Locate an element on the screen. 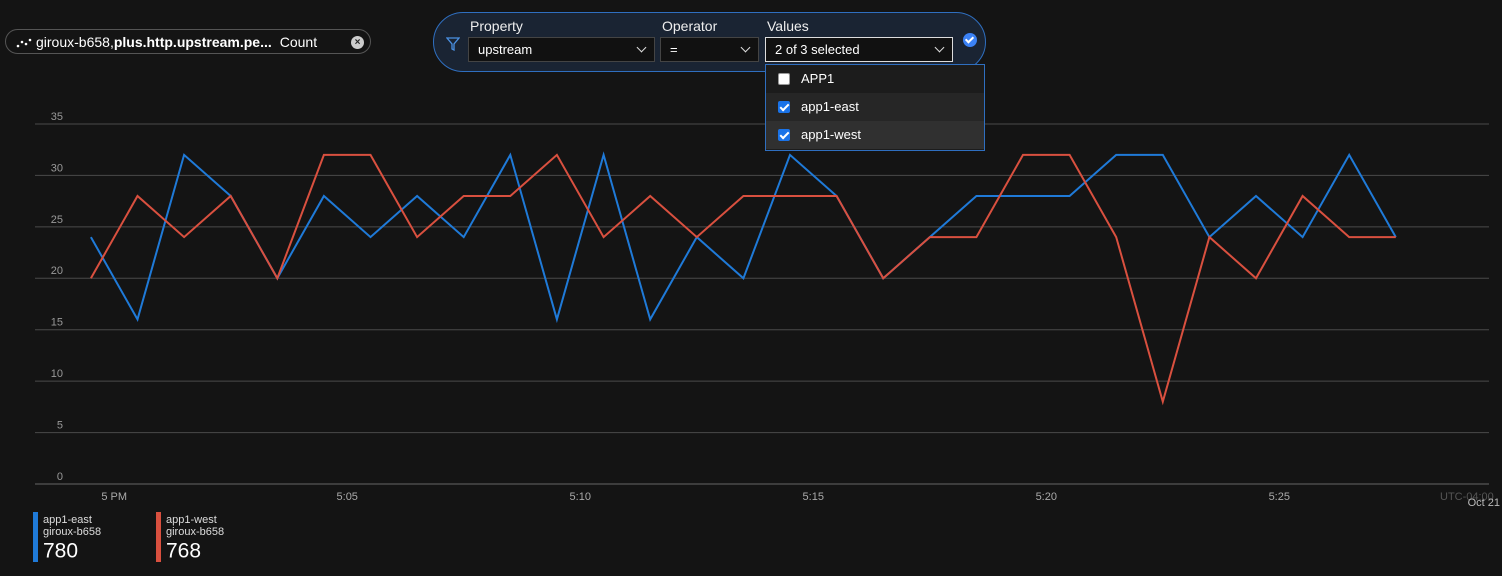 Image resolution: width=1502 pixels, height=576 pixels. y-tick-label: 35 is located at coordinates (57, 117).